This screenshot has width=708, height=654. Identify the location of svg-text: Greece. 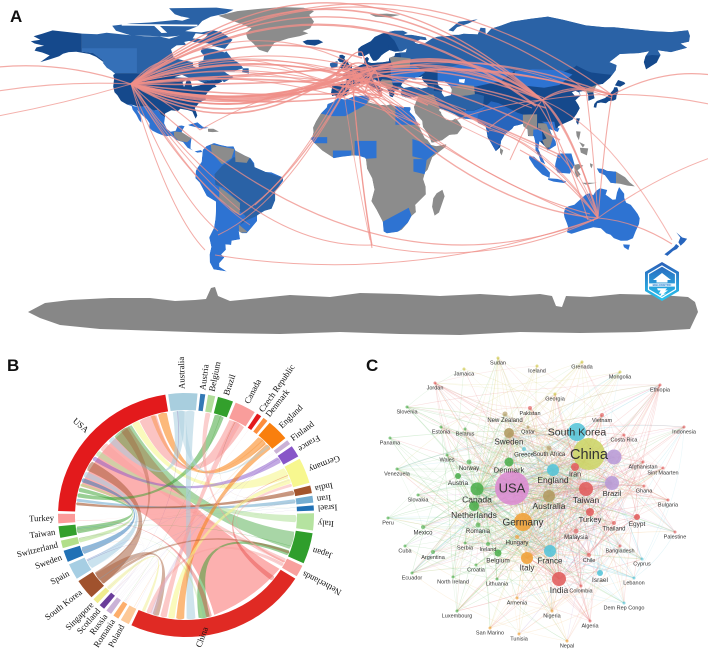
(524, 455).